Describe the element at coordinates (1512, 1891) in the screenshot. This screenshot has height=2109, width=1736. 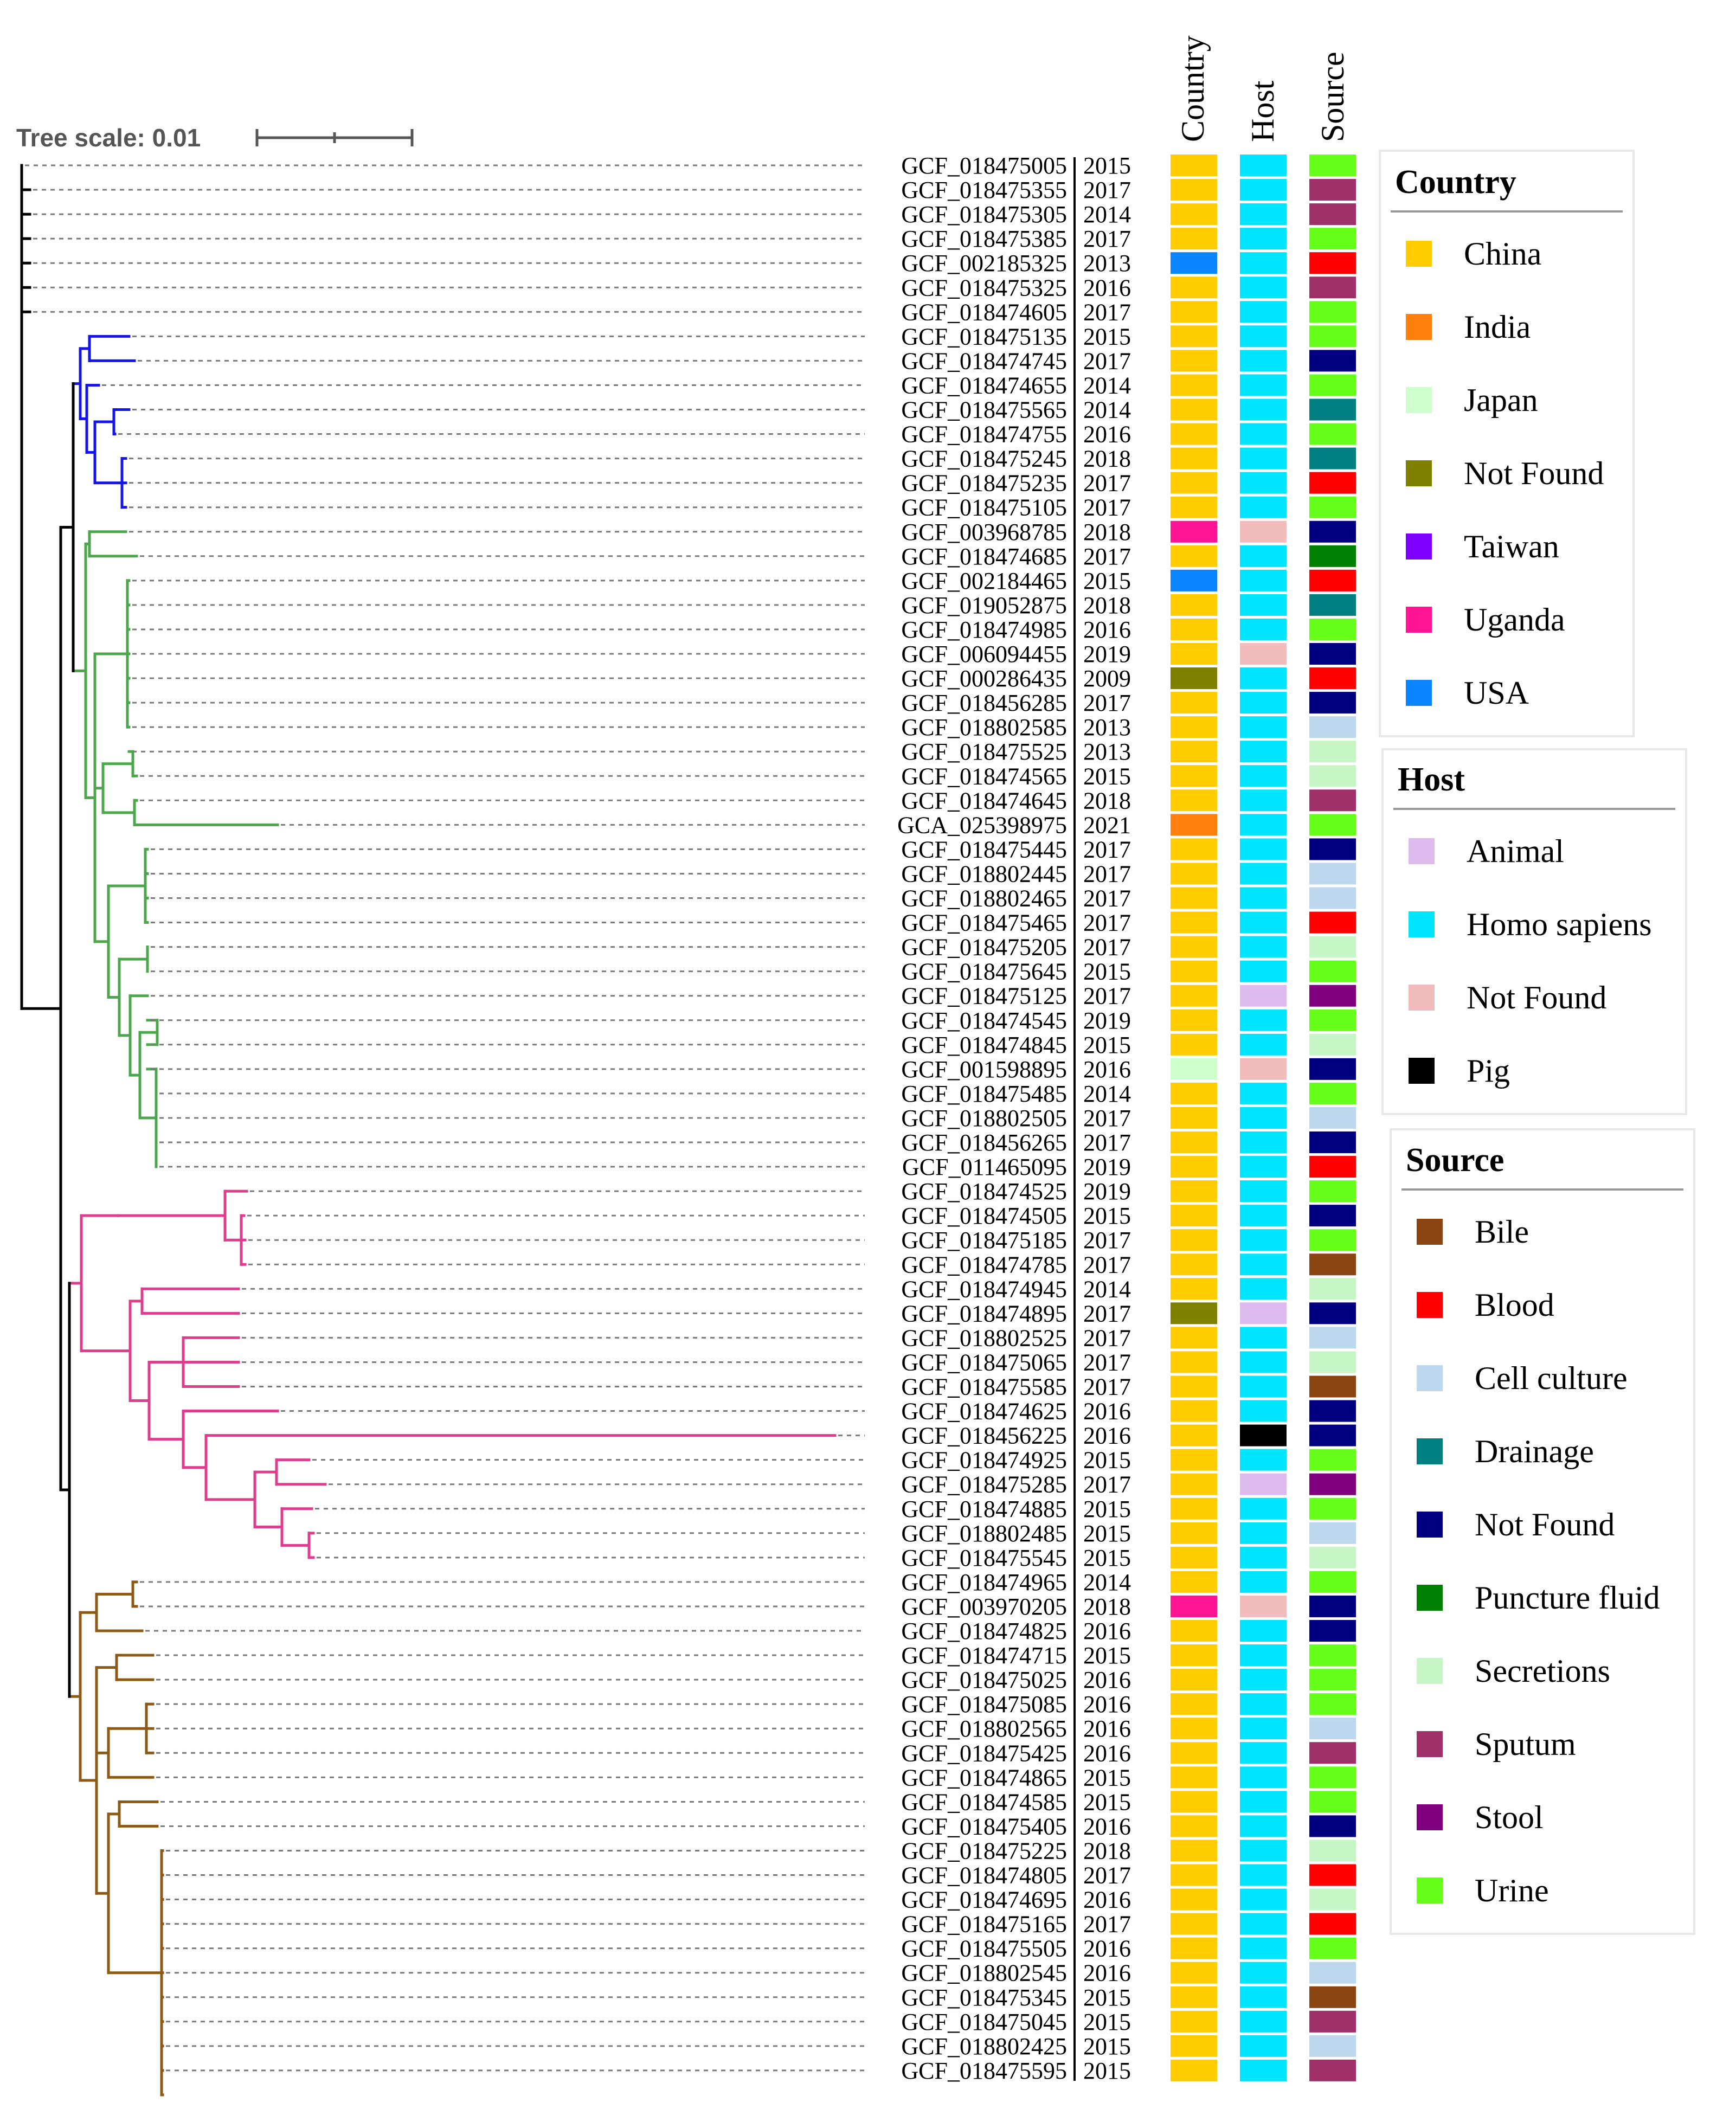
I see `legend-item-label: Urine` at that location.